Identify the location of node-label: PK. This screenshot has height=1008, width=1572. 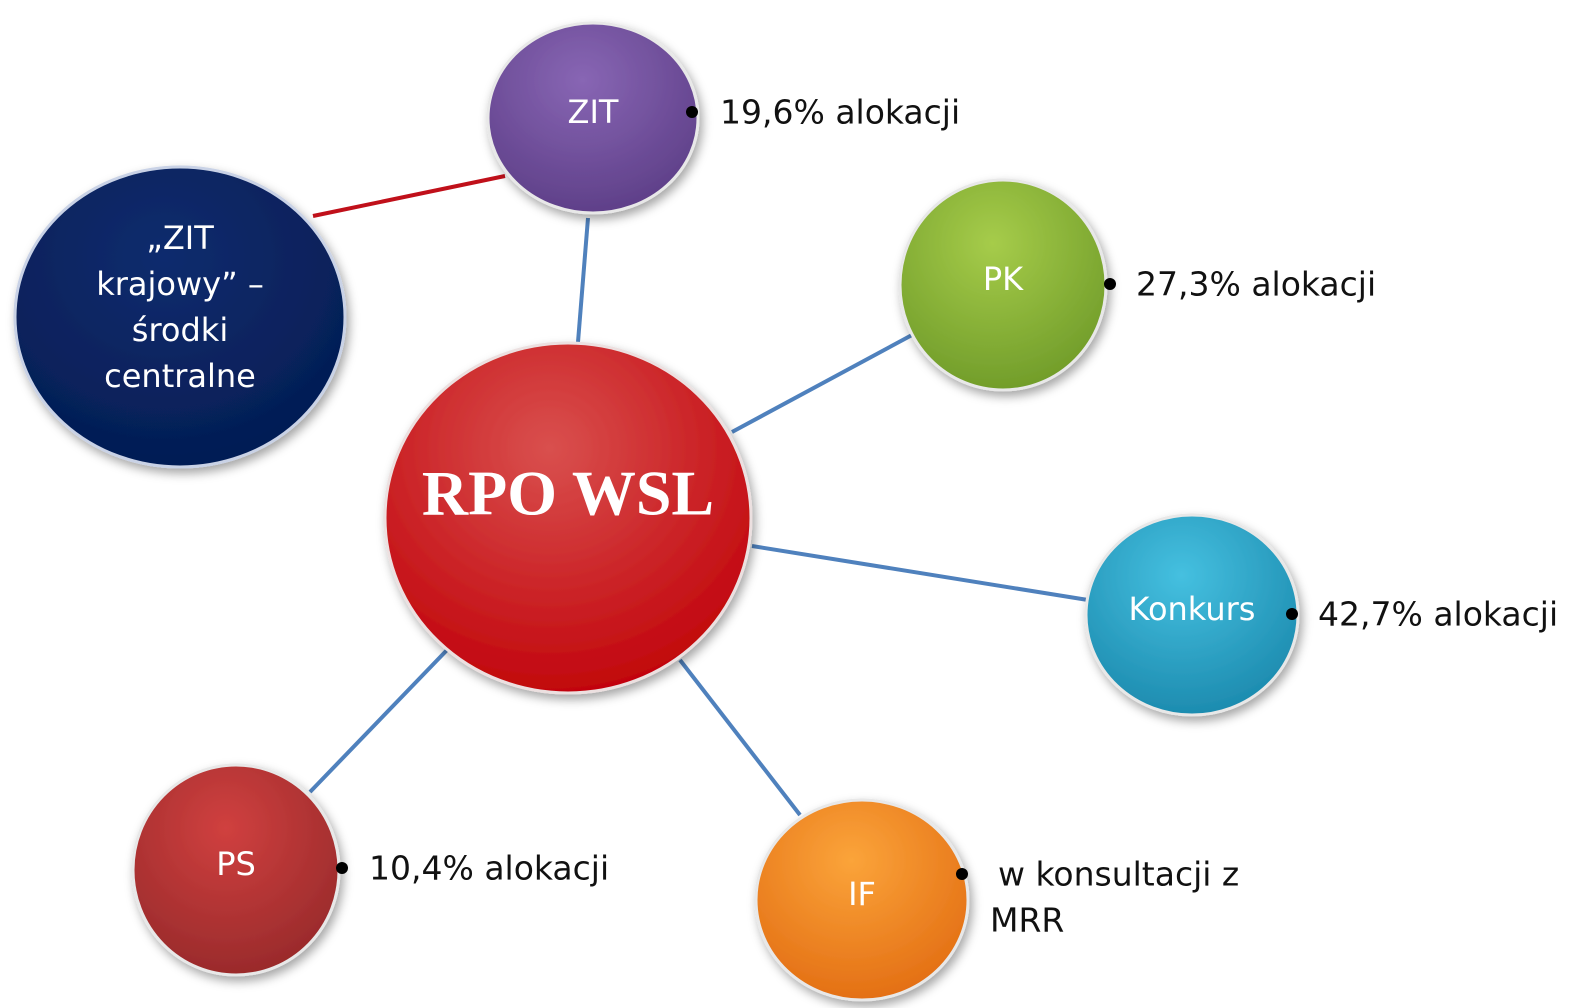
(1003, 279).